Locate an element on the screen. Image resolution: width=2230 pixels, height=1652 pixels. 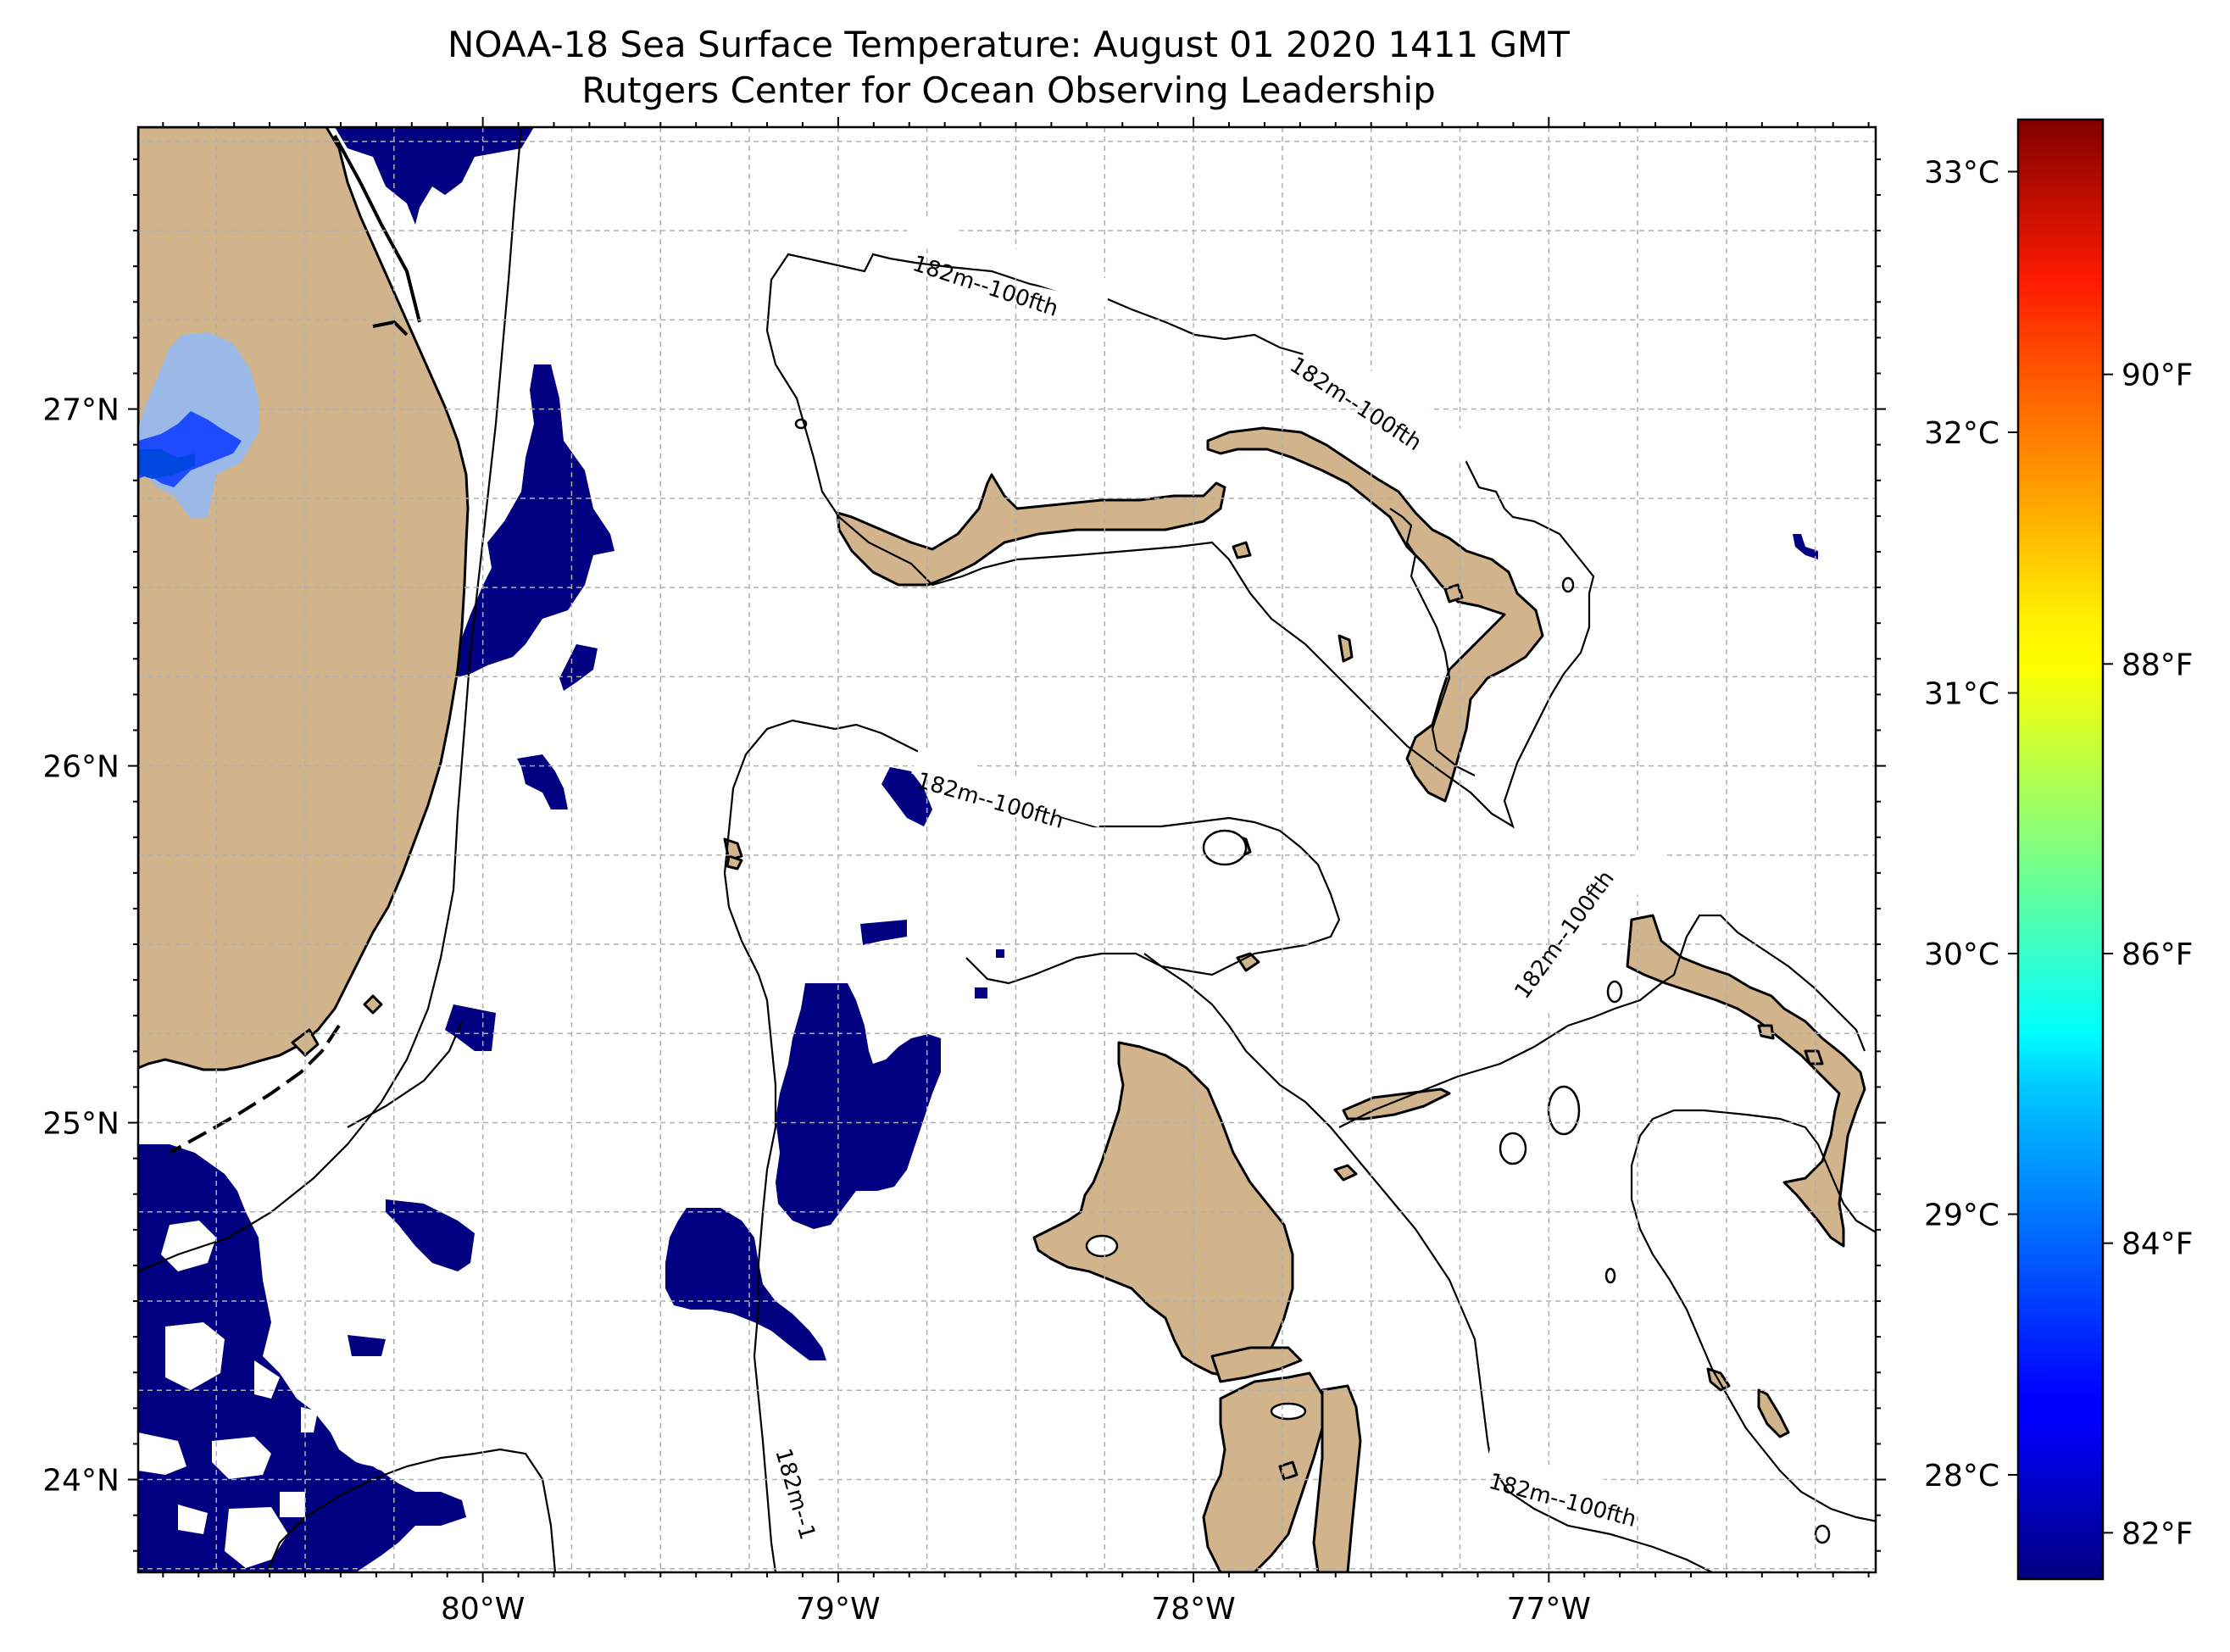
lat-tick-label: 24°N is located at coordinates (81, 1481).